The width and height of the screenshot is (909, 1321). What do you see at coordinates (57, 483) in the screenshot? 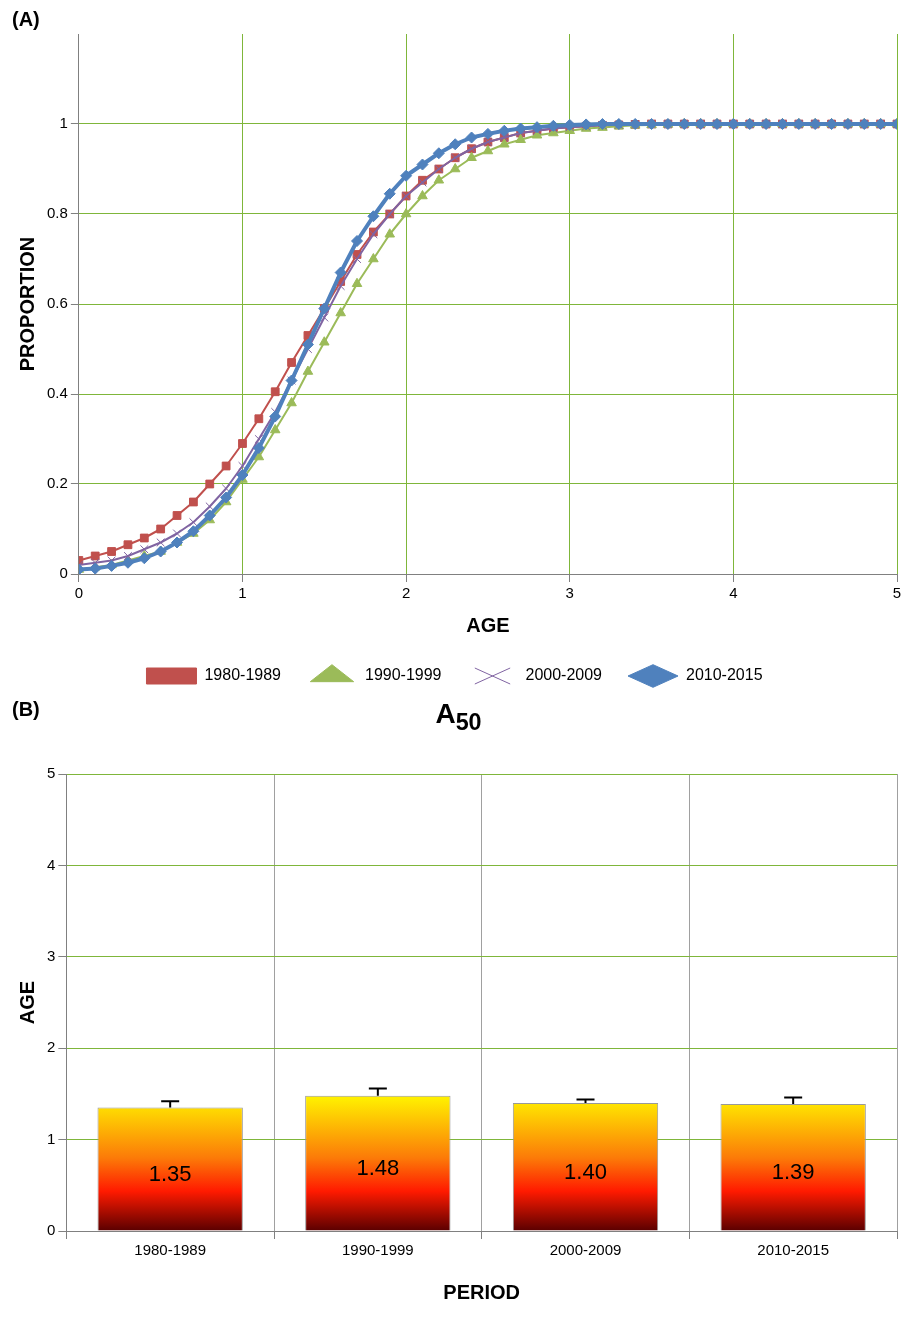
I see `y-tick-label: 0.2` at bounding box center [57, 483].